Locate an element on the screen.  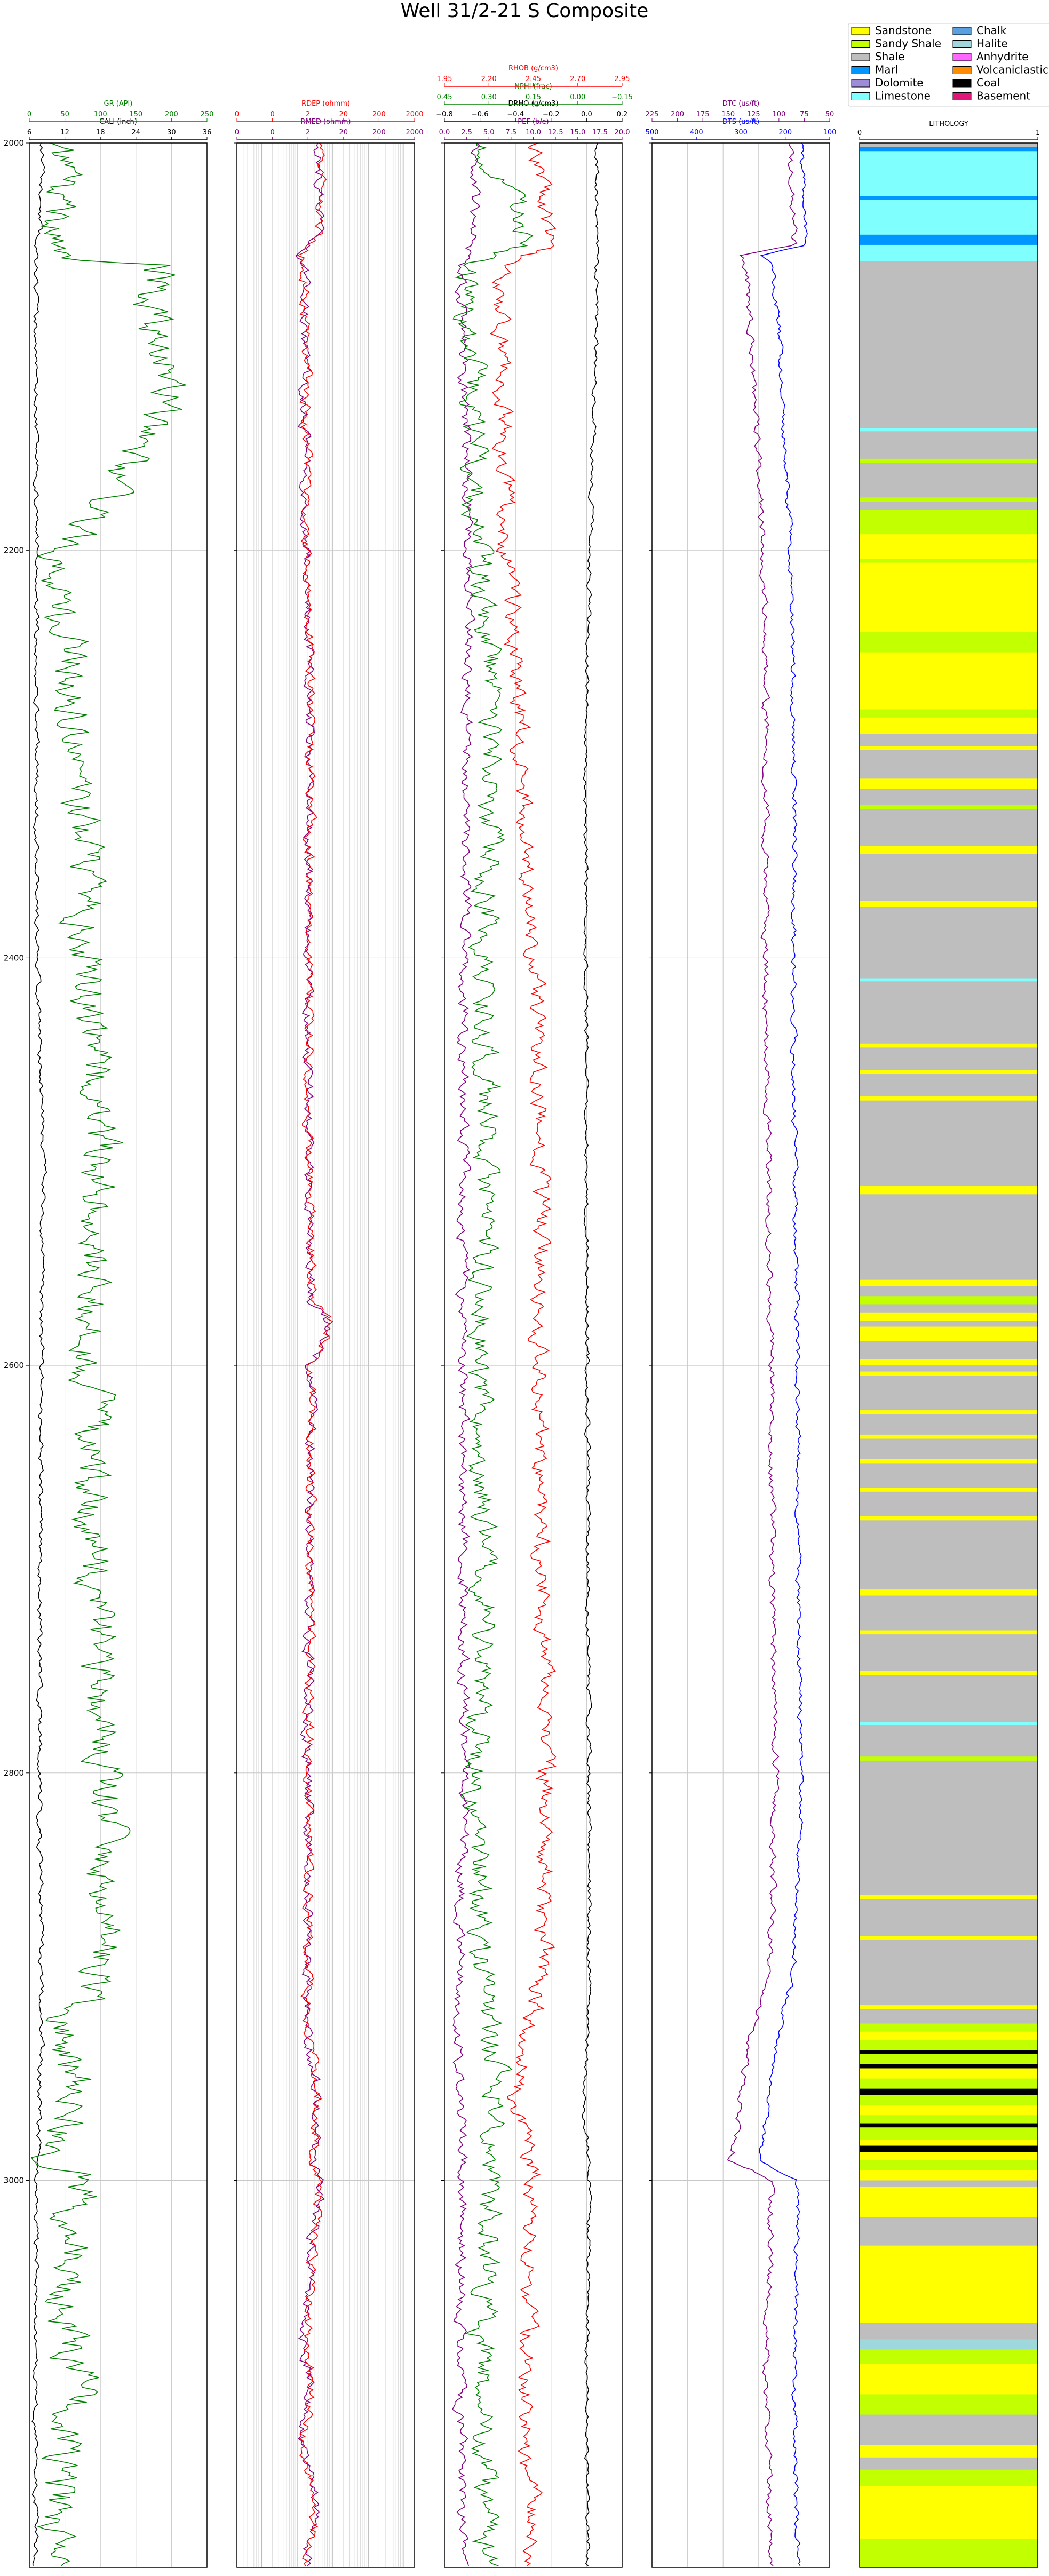
curve-tick-label: 300 is located at coordinates (741, 133).